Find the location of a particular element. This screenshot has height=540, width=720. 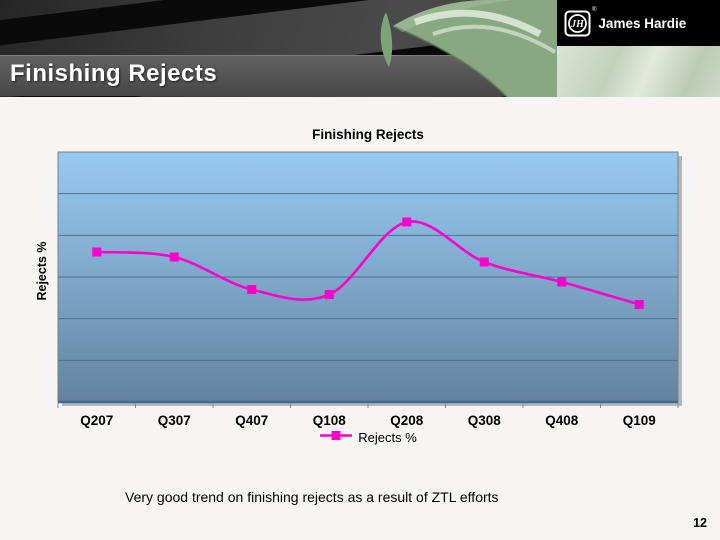

banner-stripe is located at coordinates (200, 27).